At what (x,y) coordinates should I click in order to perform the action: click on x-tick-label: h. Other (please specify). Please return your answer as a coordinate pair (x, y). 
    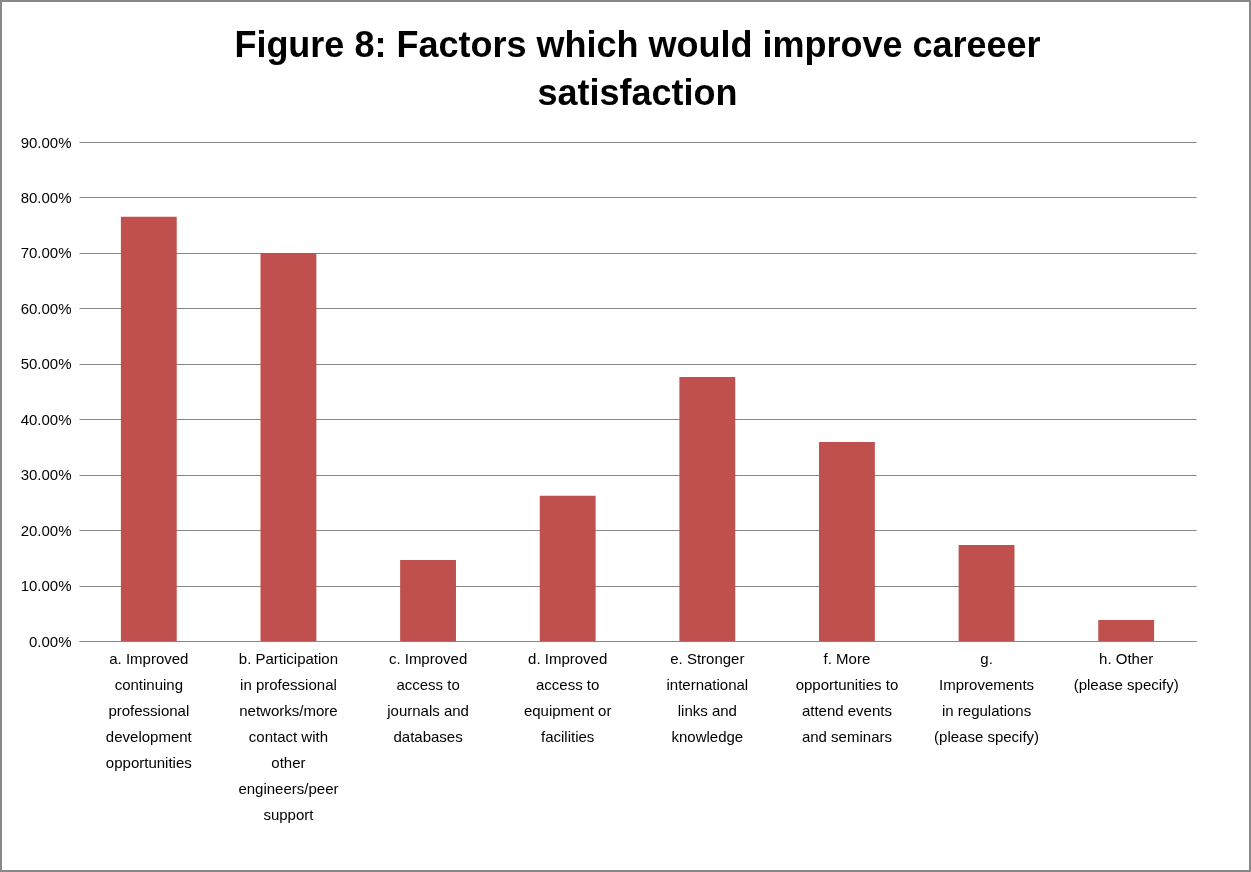
    Looking at the image, I should click on (1126, 671).